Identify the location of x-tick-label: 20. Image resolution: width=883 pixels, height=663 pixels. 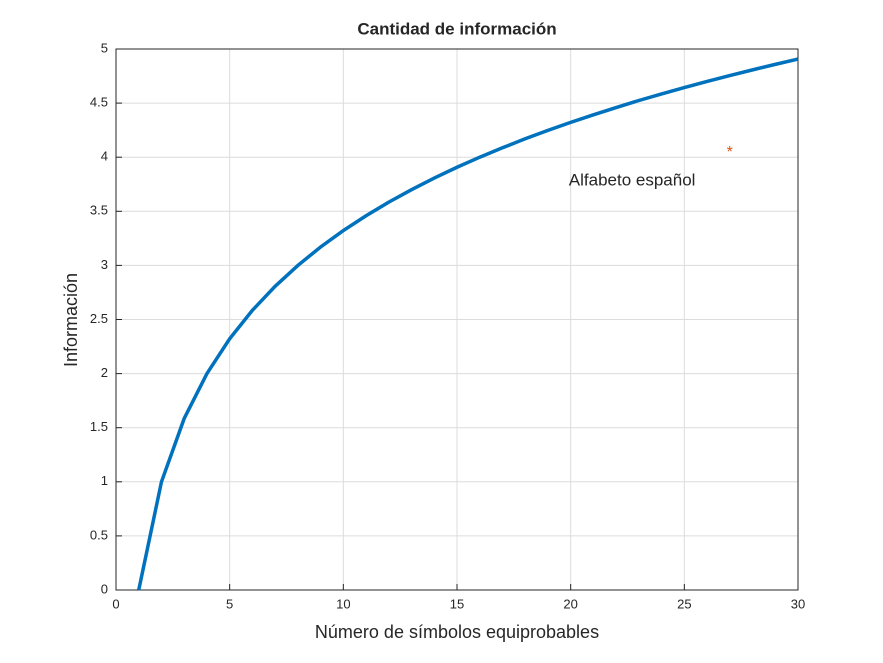
(570, 603).